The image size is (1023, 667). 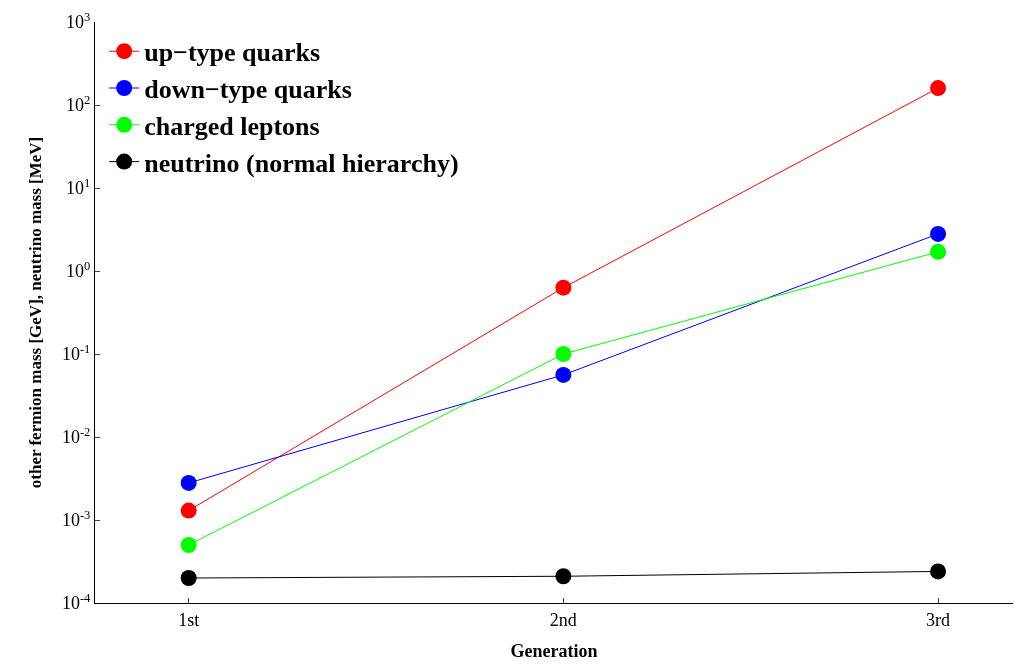 I want to click on x-tick-label: 2nd, so click(x=563, y=619).